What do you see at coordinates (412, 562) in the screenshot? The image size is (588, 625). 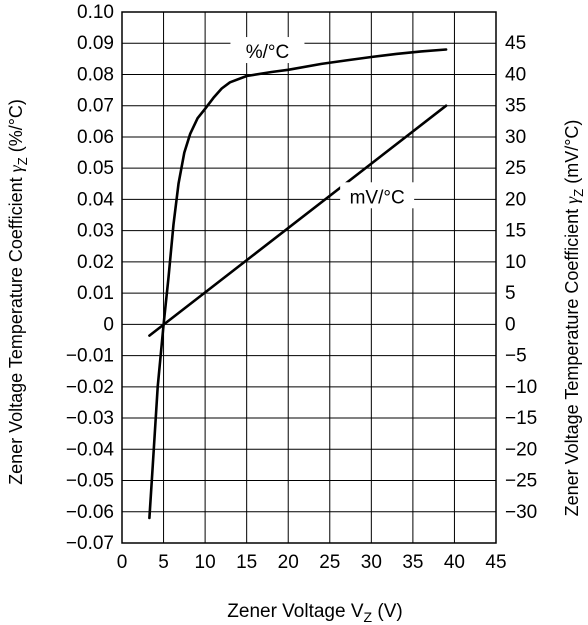 I see `x-tick-label: 35` at bounding box center [412, 562].